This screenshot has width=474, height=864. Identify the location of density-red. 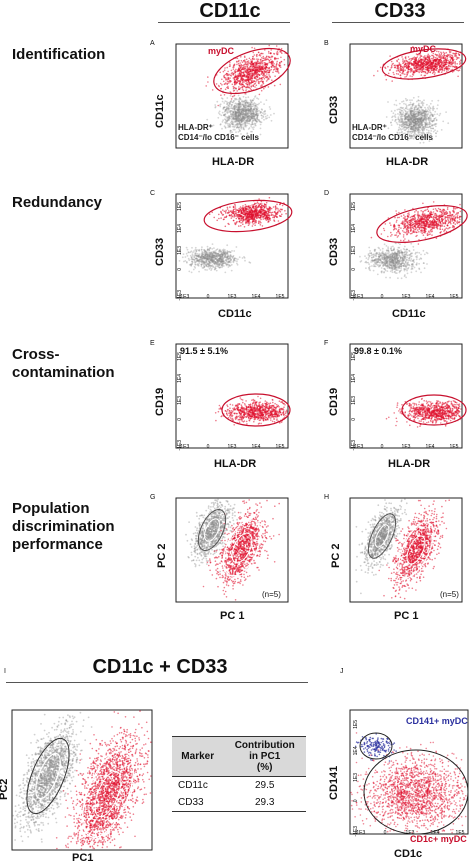
(246, 75).